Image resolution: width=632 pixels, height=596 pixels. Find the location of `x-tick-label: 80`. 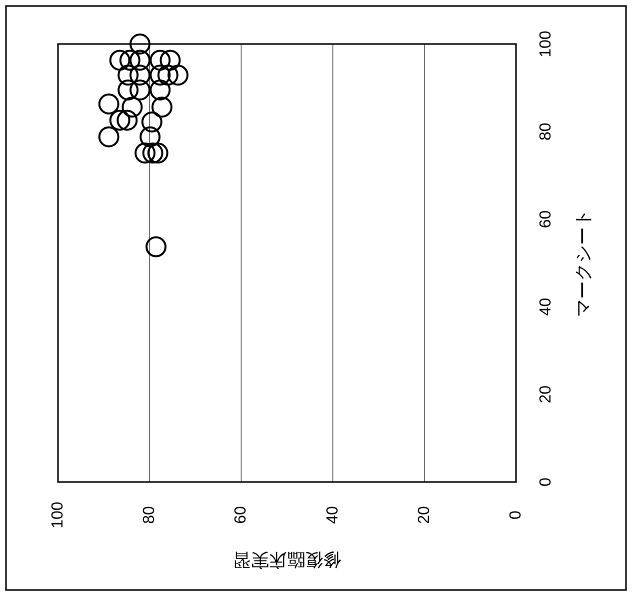

x-tick-label: 80 is located at coordinates (149, 515).